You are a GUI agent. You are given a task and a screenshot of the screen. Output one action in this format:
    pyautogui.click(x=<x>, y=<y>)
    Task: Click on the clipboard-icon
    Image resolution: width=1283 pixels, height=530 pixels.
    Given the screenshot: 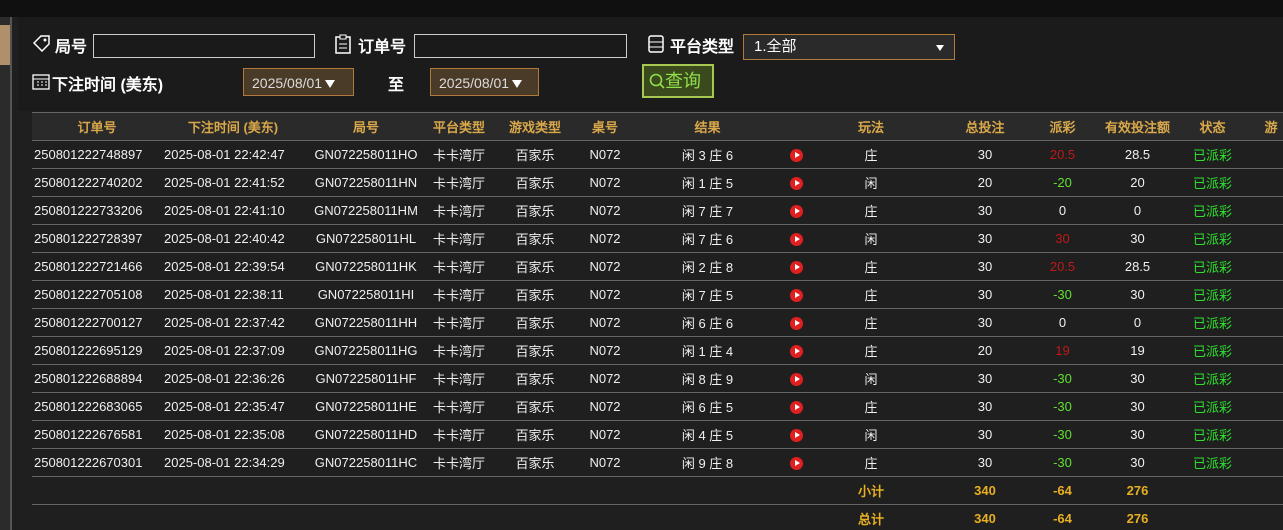 What is the action you would take?
    pyautogui.click(x=343, y=44)
    